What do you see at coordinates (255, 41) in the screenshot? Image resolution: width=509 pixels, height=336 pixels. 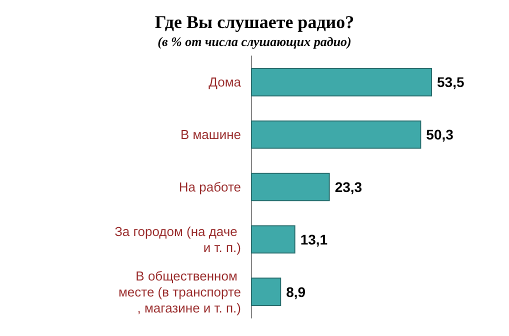 I see `chart-subtitle: (в % от числа слушающих радио)` at bounding box center [255, 41].